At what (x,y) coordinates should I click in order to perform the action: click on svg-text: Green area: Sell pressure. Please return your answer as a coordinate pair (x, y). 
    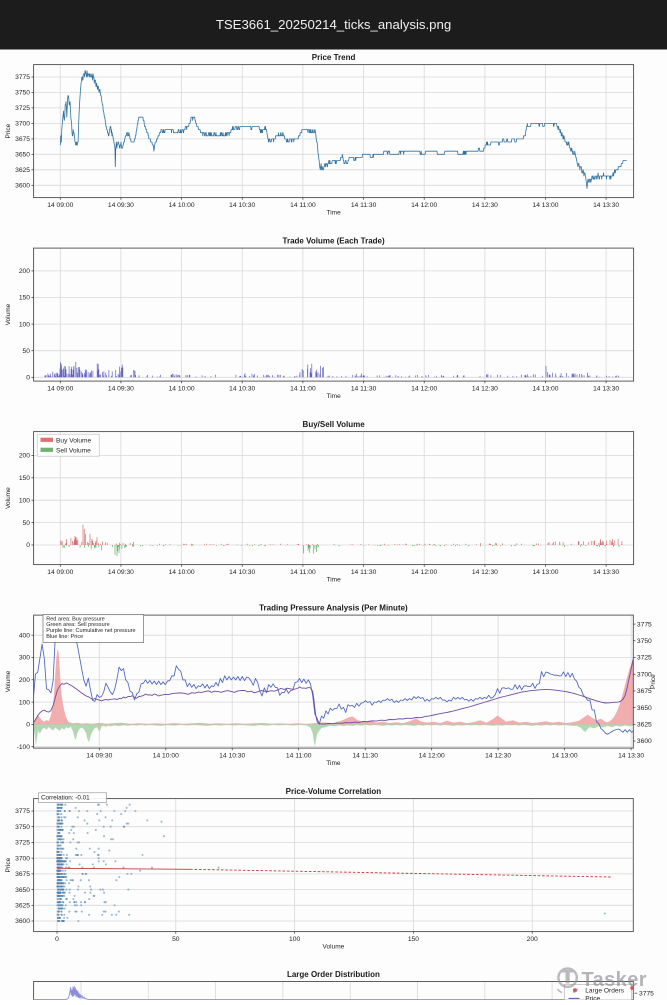
    Looking at the image, I should click on (78, 625).